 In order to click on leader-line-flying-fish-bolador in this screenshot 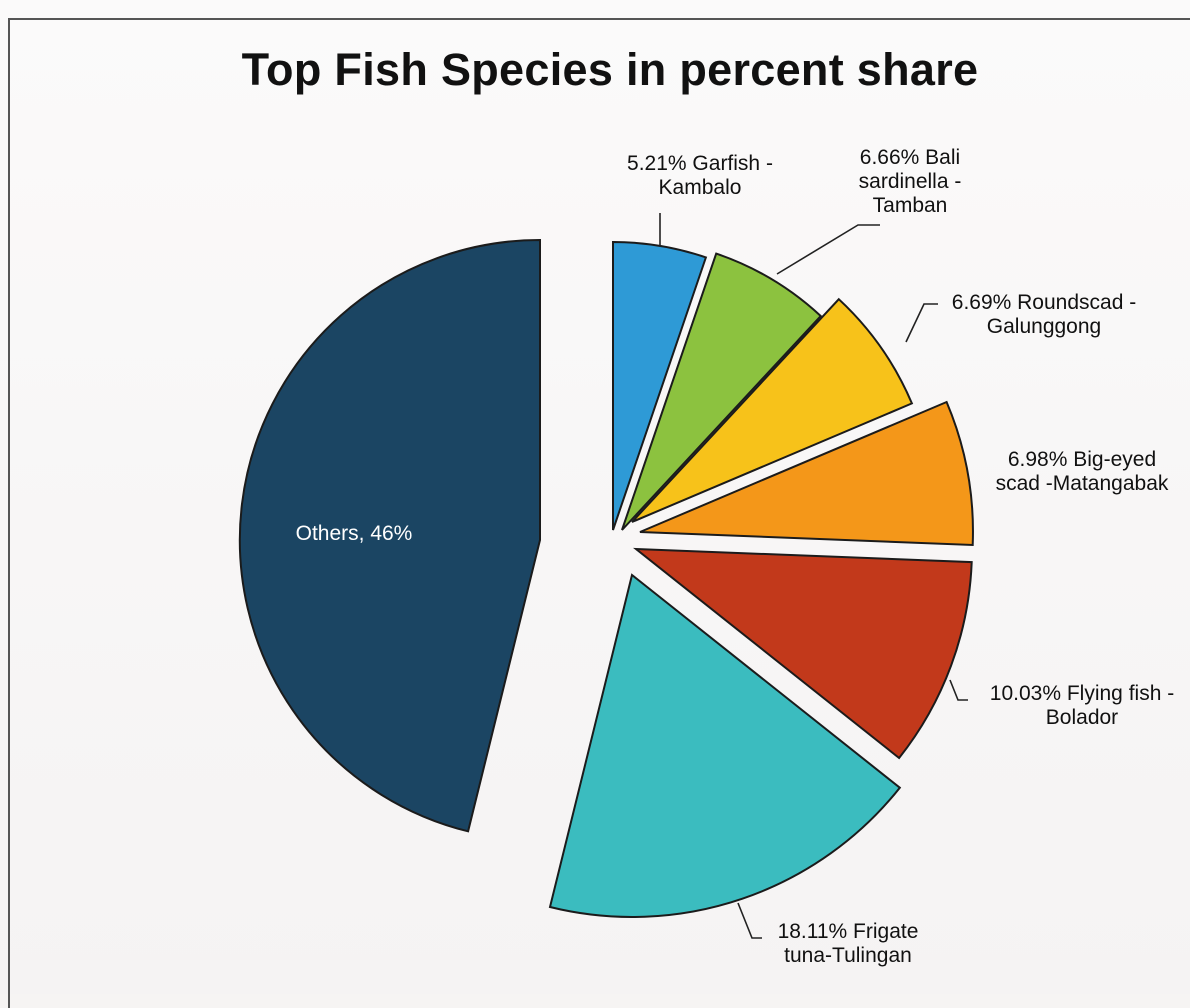, I will do `click(958, 690)`.